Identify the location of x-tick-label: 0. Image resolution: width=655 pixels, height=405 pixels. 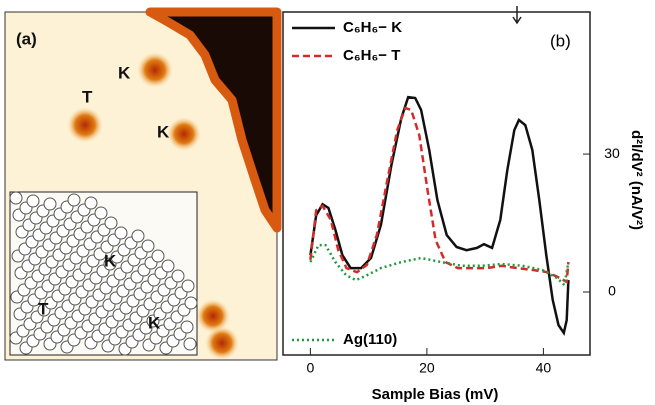
(310, 368).